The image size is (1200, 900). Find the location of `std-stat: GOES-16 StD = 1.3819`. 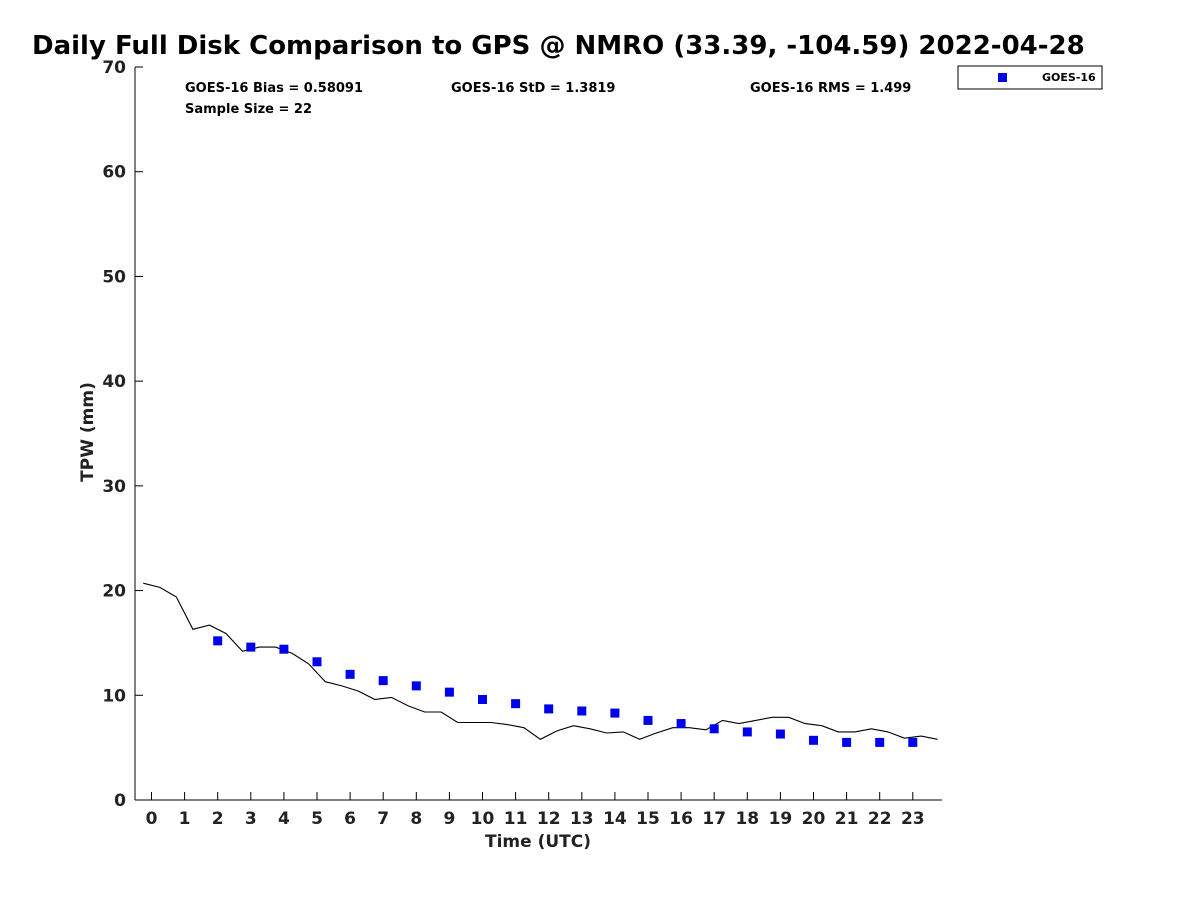

std-stat: GOES-16 StD = 1.3819 is located at coordinates (533, 88).